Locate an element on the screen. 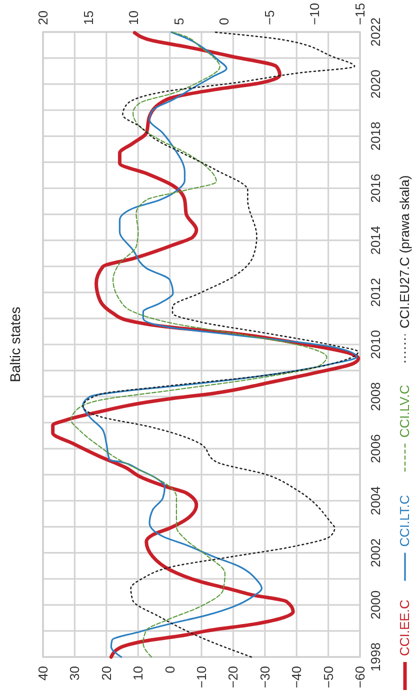 This screenshot has width=419, height=694. x2-tick-label: −15 is located at coordinates (360, 13).